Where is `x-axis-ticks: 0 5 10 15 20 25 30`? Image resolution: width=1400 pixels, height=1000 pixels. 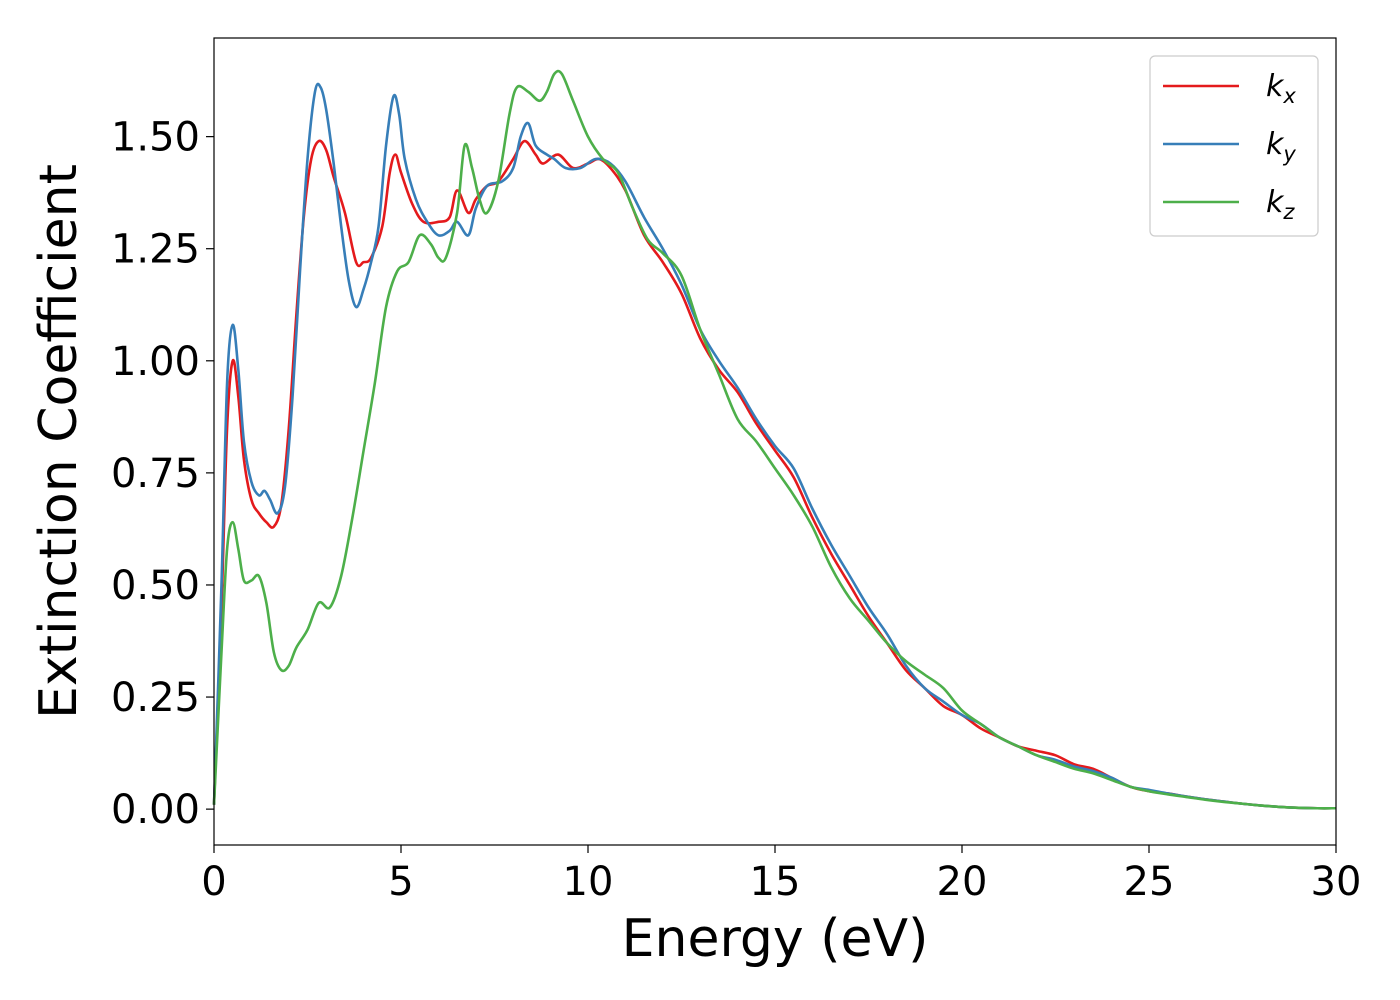 x-axis-ticks: 0 5 10 15 20 25 30 is located at coordinates (781, 875).